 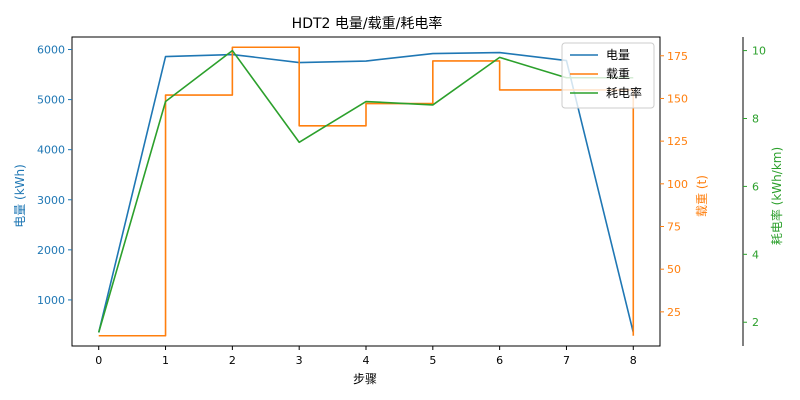 I want to click on y-left-tick-label: 3000, so click(x=51, y=200).